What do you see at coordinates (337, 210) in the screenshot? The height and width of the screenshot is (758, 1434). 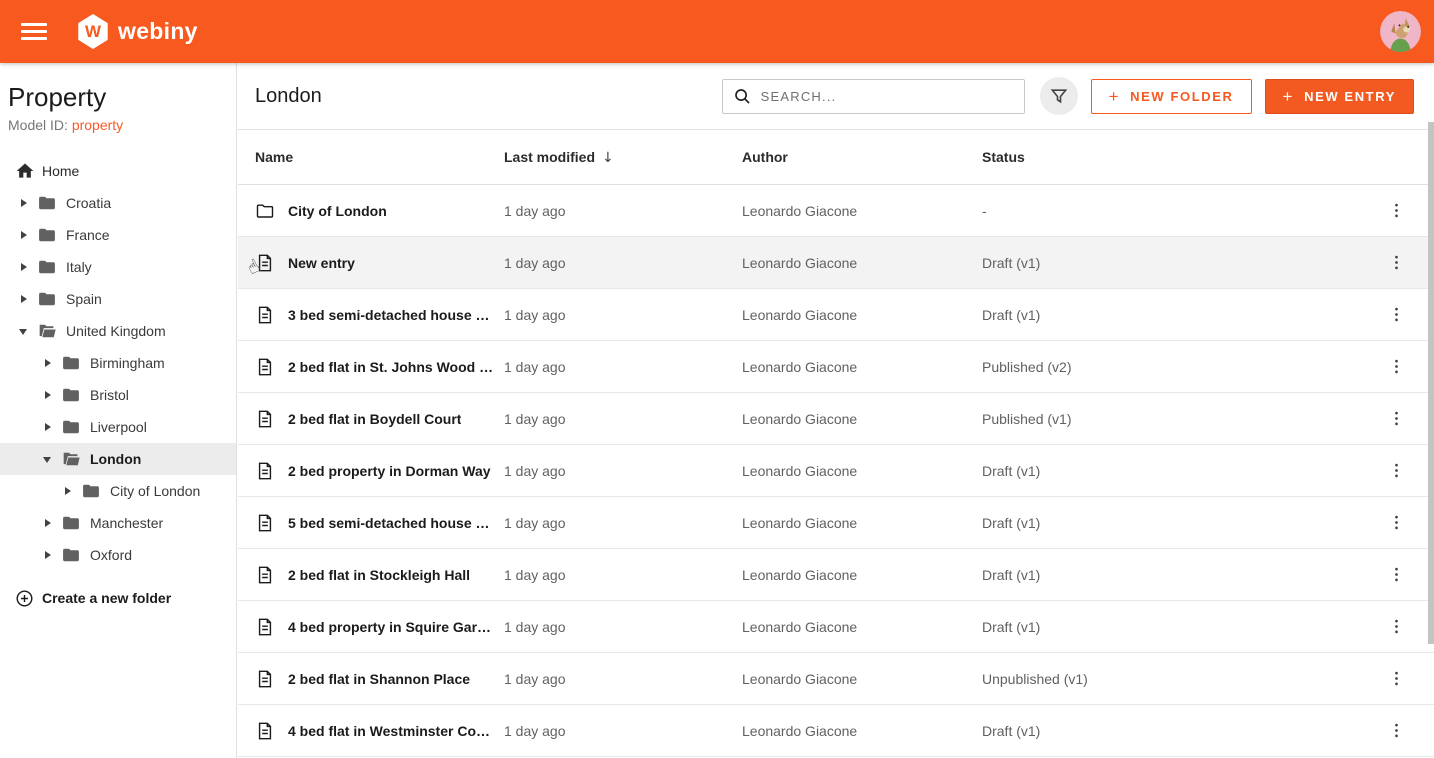 I see `entry-name: City of London` at bounding box center [337, 210].